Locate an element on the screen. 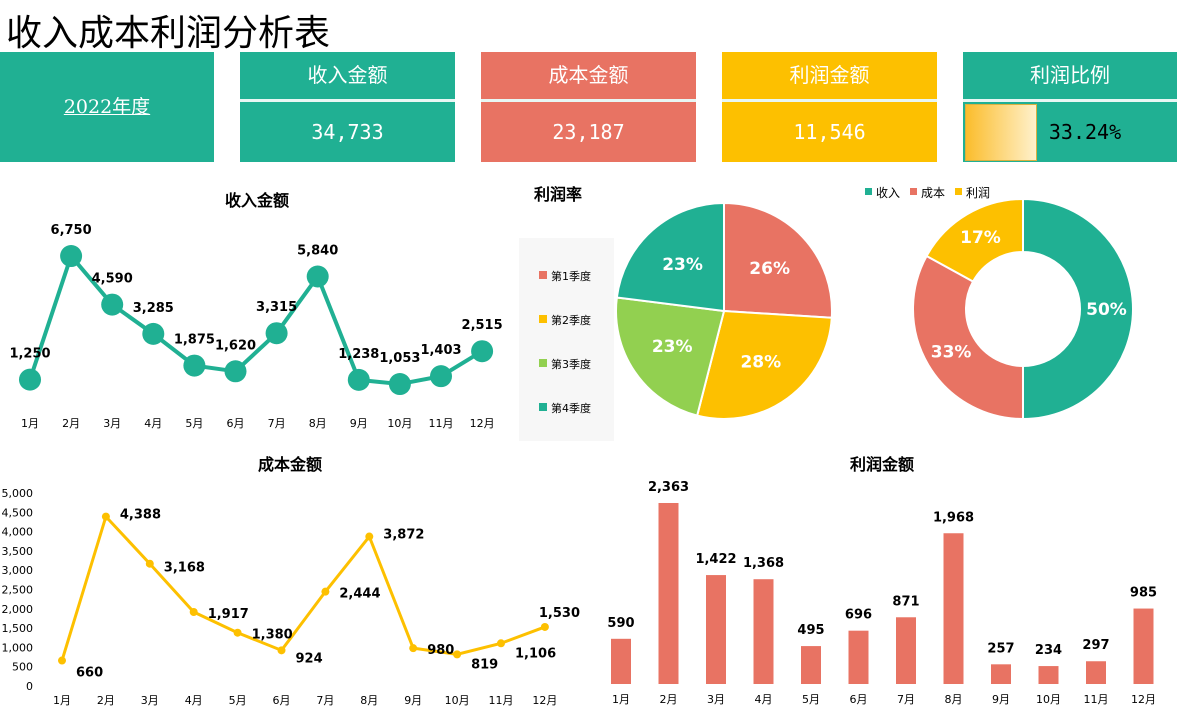  data-label: 1,106 is located at coordinates (535, 653).